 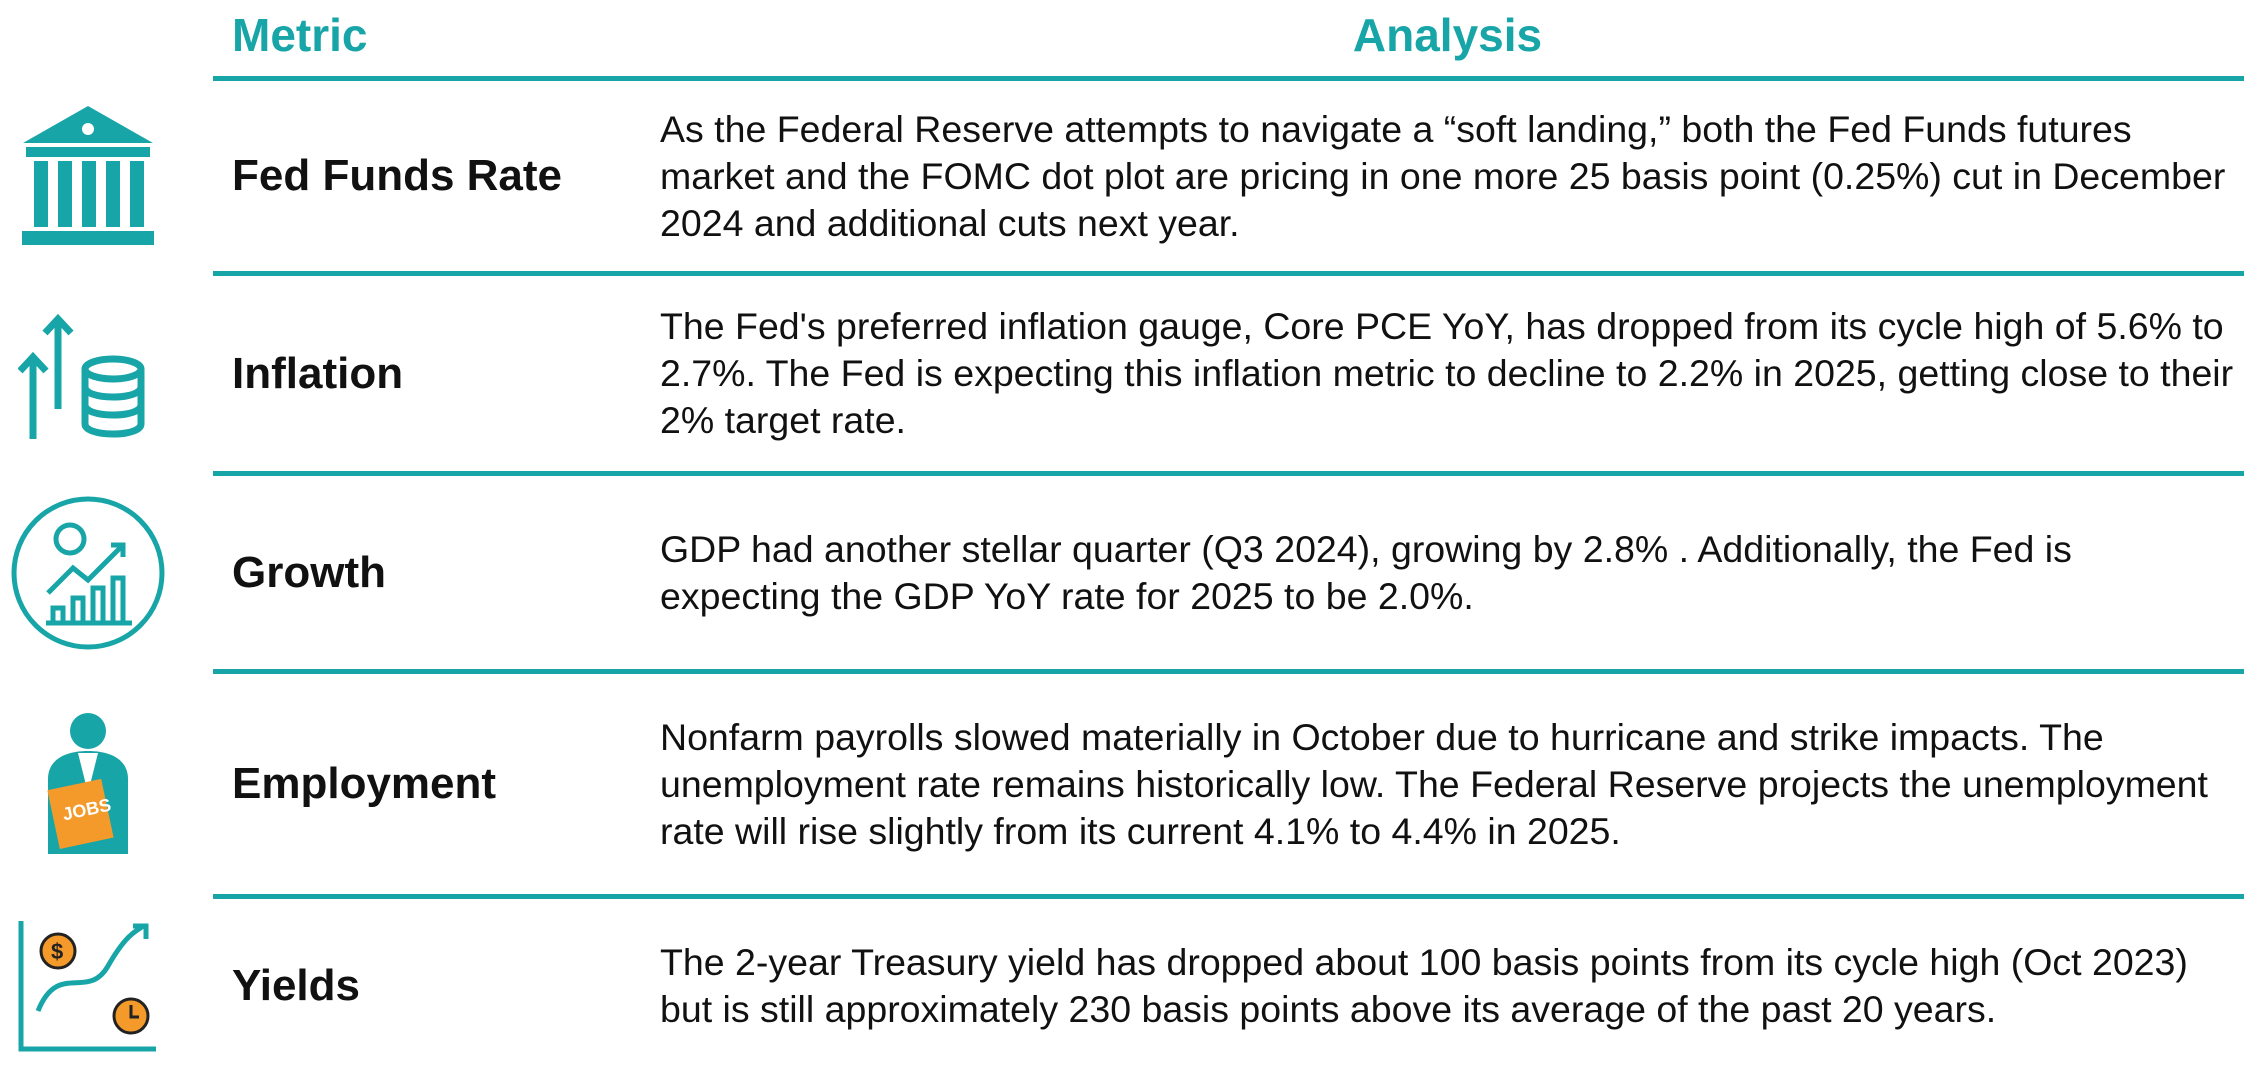 What do you see at coordinates (300, 35) in the screenshot?
I see `header-metric: Metric` at bounding box center [300, 35].